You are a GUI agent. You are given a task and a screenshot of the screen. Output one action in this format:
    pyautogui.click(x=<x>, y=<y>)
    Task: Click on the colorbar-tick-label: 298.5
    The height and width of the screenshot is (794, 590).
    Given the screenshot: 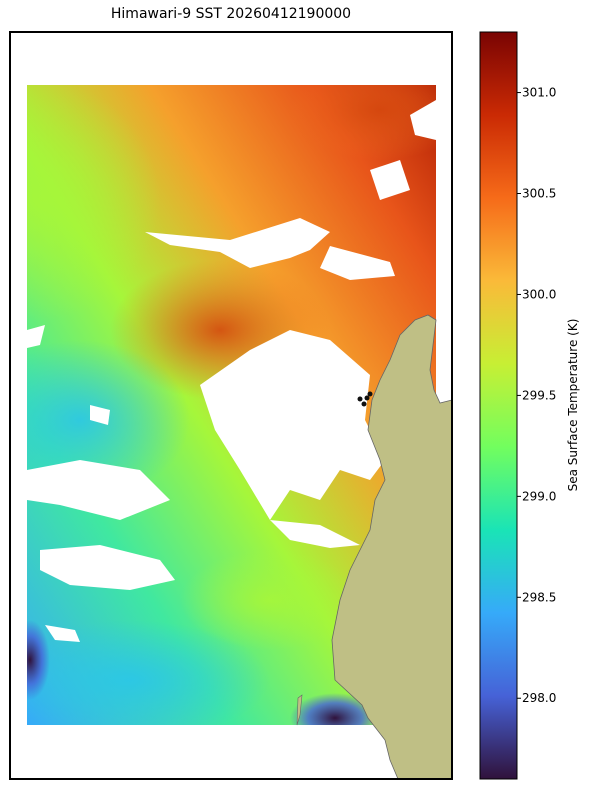 What is the action you would take?
    pyautogui.click(x=539, y=597)
    